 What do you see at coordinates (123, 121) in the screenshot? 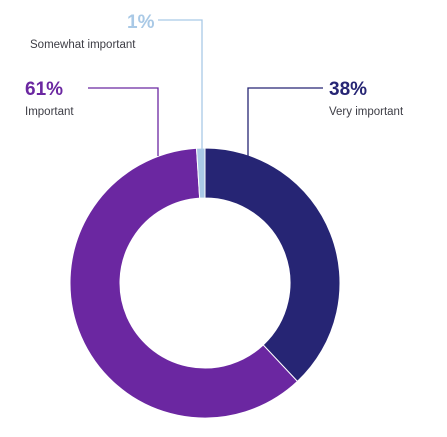
I see `important-leader-line` at bounding box center [123, 121].